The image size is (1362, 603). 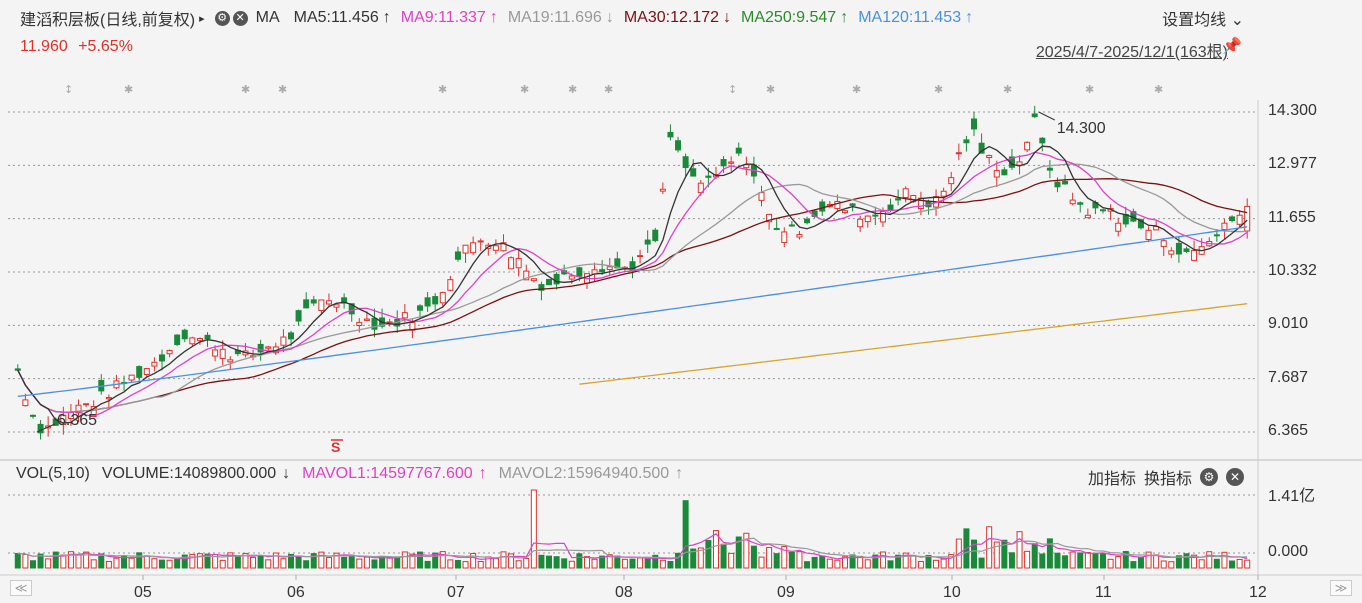 I want to click on volume-tick-label: 0.000, so click(x=1288, y=551).